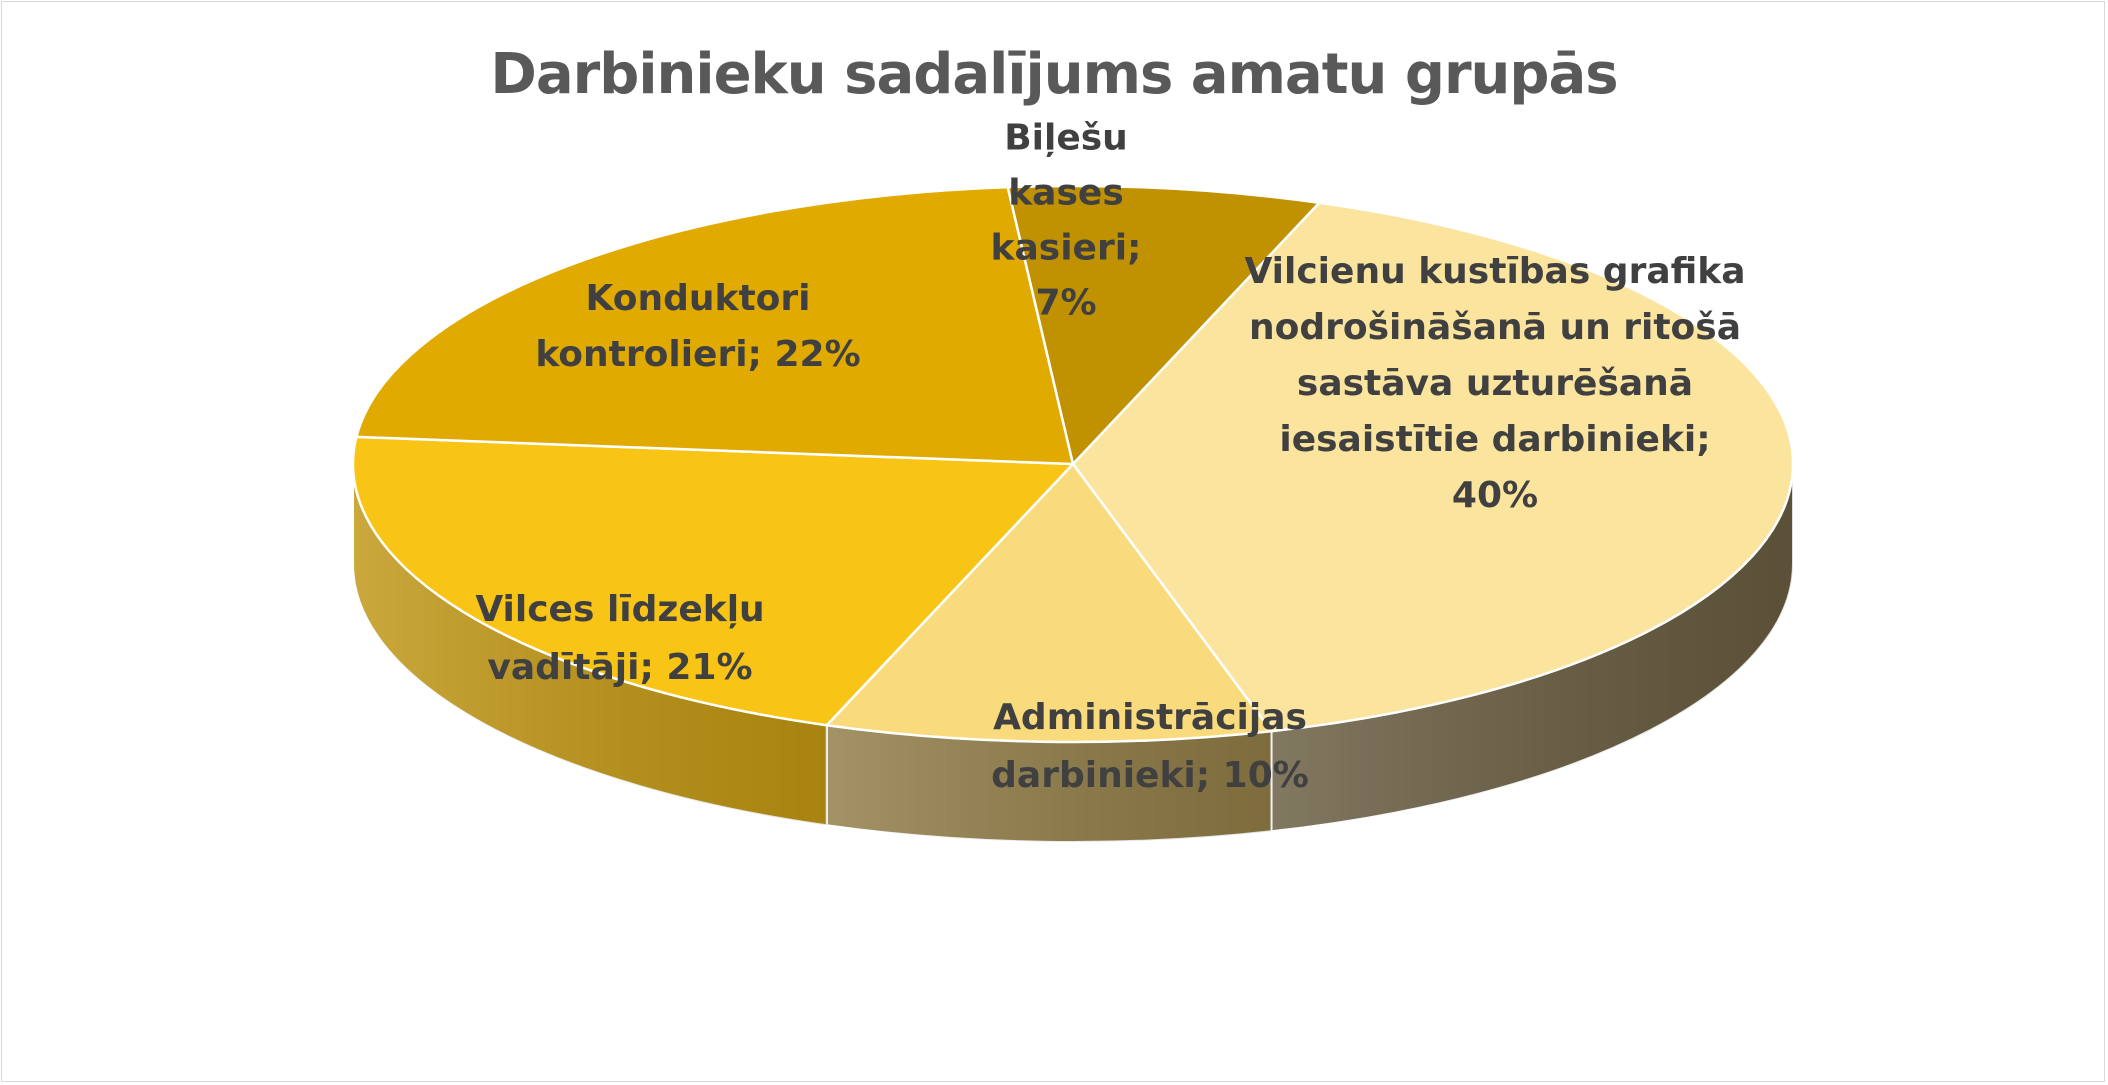 This screenshot has width=2108, height=1085. What do you see at coordinates (697, 354) in the screenshot?
I see `data-label-line: kontrolieri; 22%` at bounding box center [697, 354].